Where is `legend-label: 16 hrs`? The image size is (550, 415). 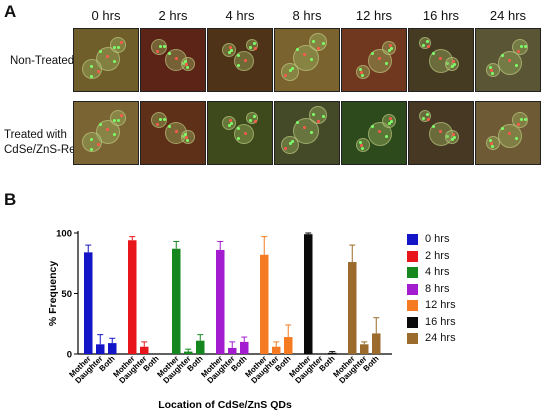 legend-label: 16 hrs is located at coordinates (440, 321).